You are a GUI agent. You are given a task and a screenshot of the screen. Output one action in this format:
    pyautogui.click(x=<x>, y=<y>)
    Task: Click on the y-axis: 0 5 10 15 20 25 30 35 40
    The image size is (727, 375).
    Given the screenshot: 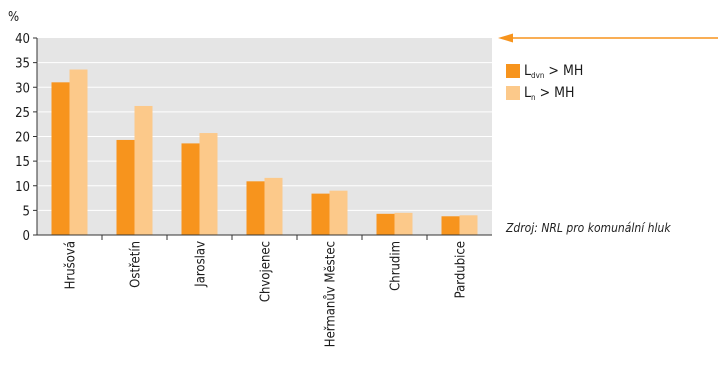 What is the action you would take?
    pyautogui.click(x=26, y=138)
    